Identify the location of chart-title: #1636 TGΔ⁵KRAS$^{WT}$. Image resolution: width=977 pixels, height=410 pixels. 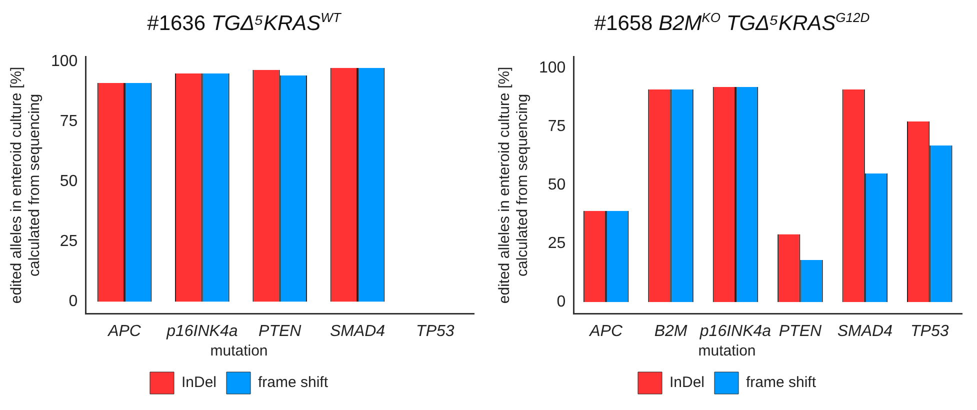
(244, 23).